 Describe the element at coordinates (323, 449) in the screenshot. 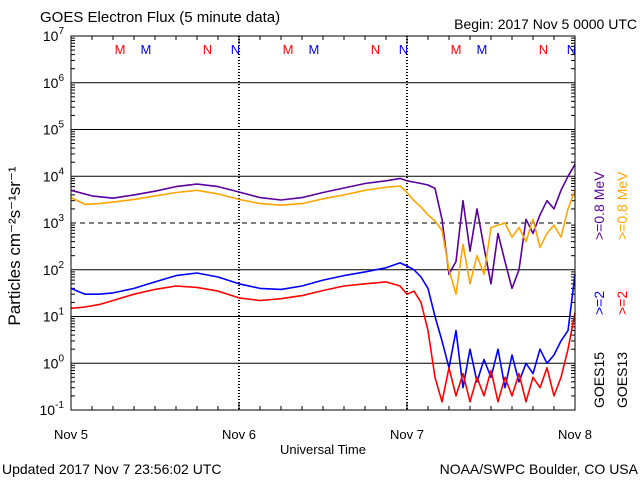

I see `x-axis-label: Universal Time` at that location.